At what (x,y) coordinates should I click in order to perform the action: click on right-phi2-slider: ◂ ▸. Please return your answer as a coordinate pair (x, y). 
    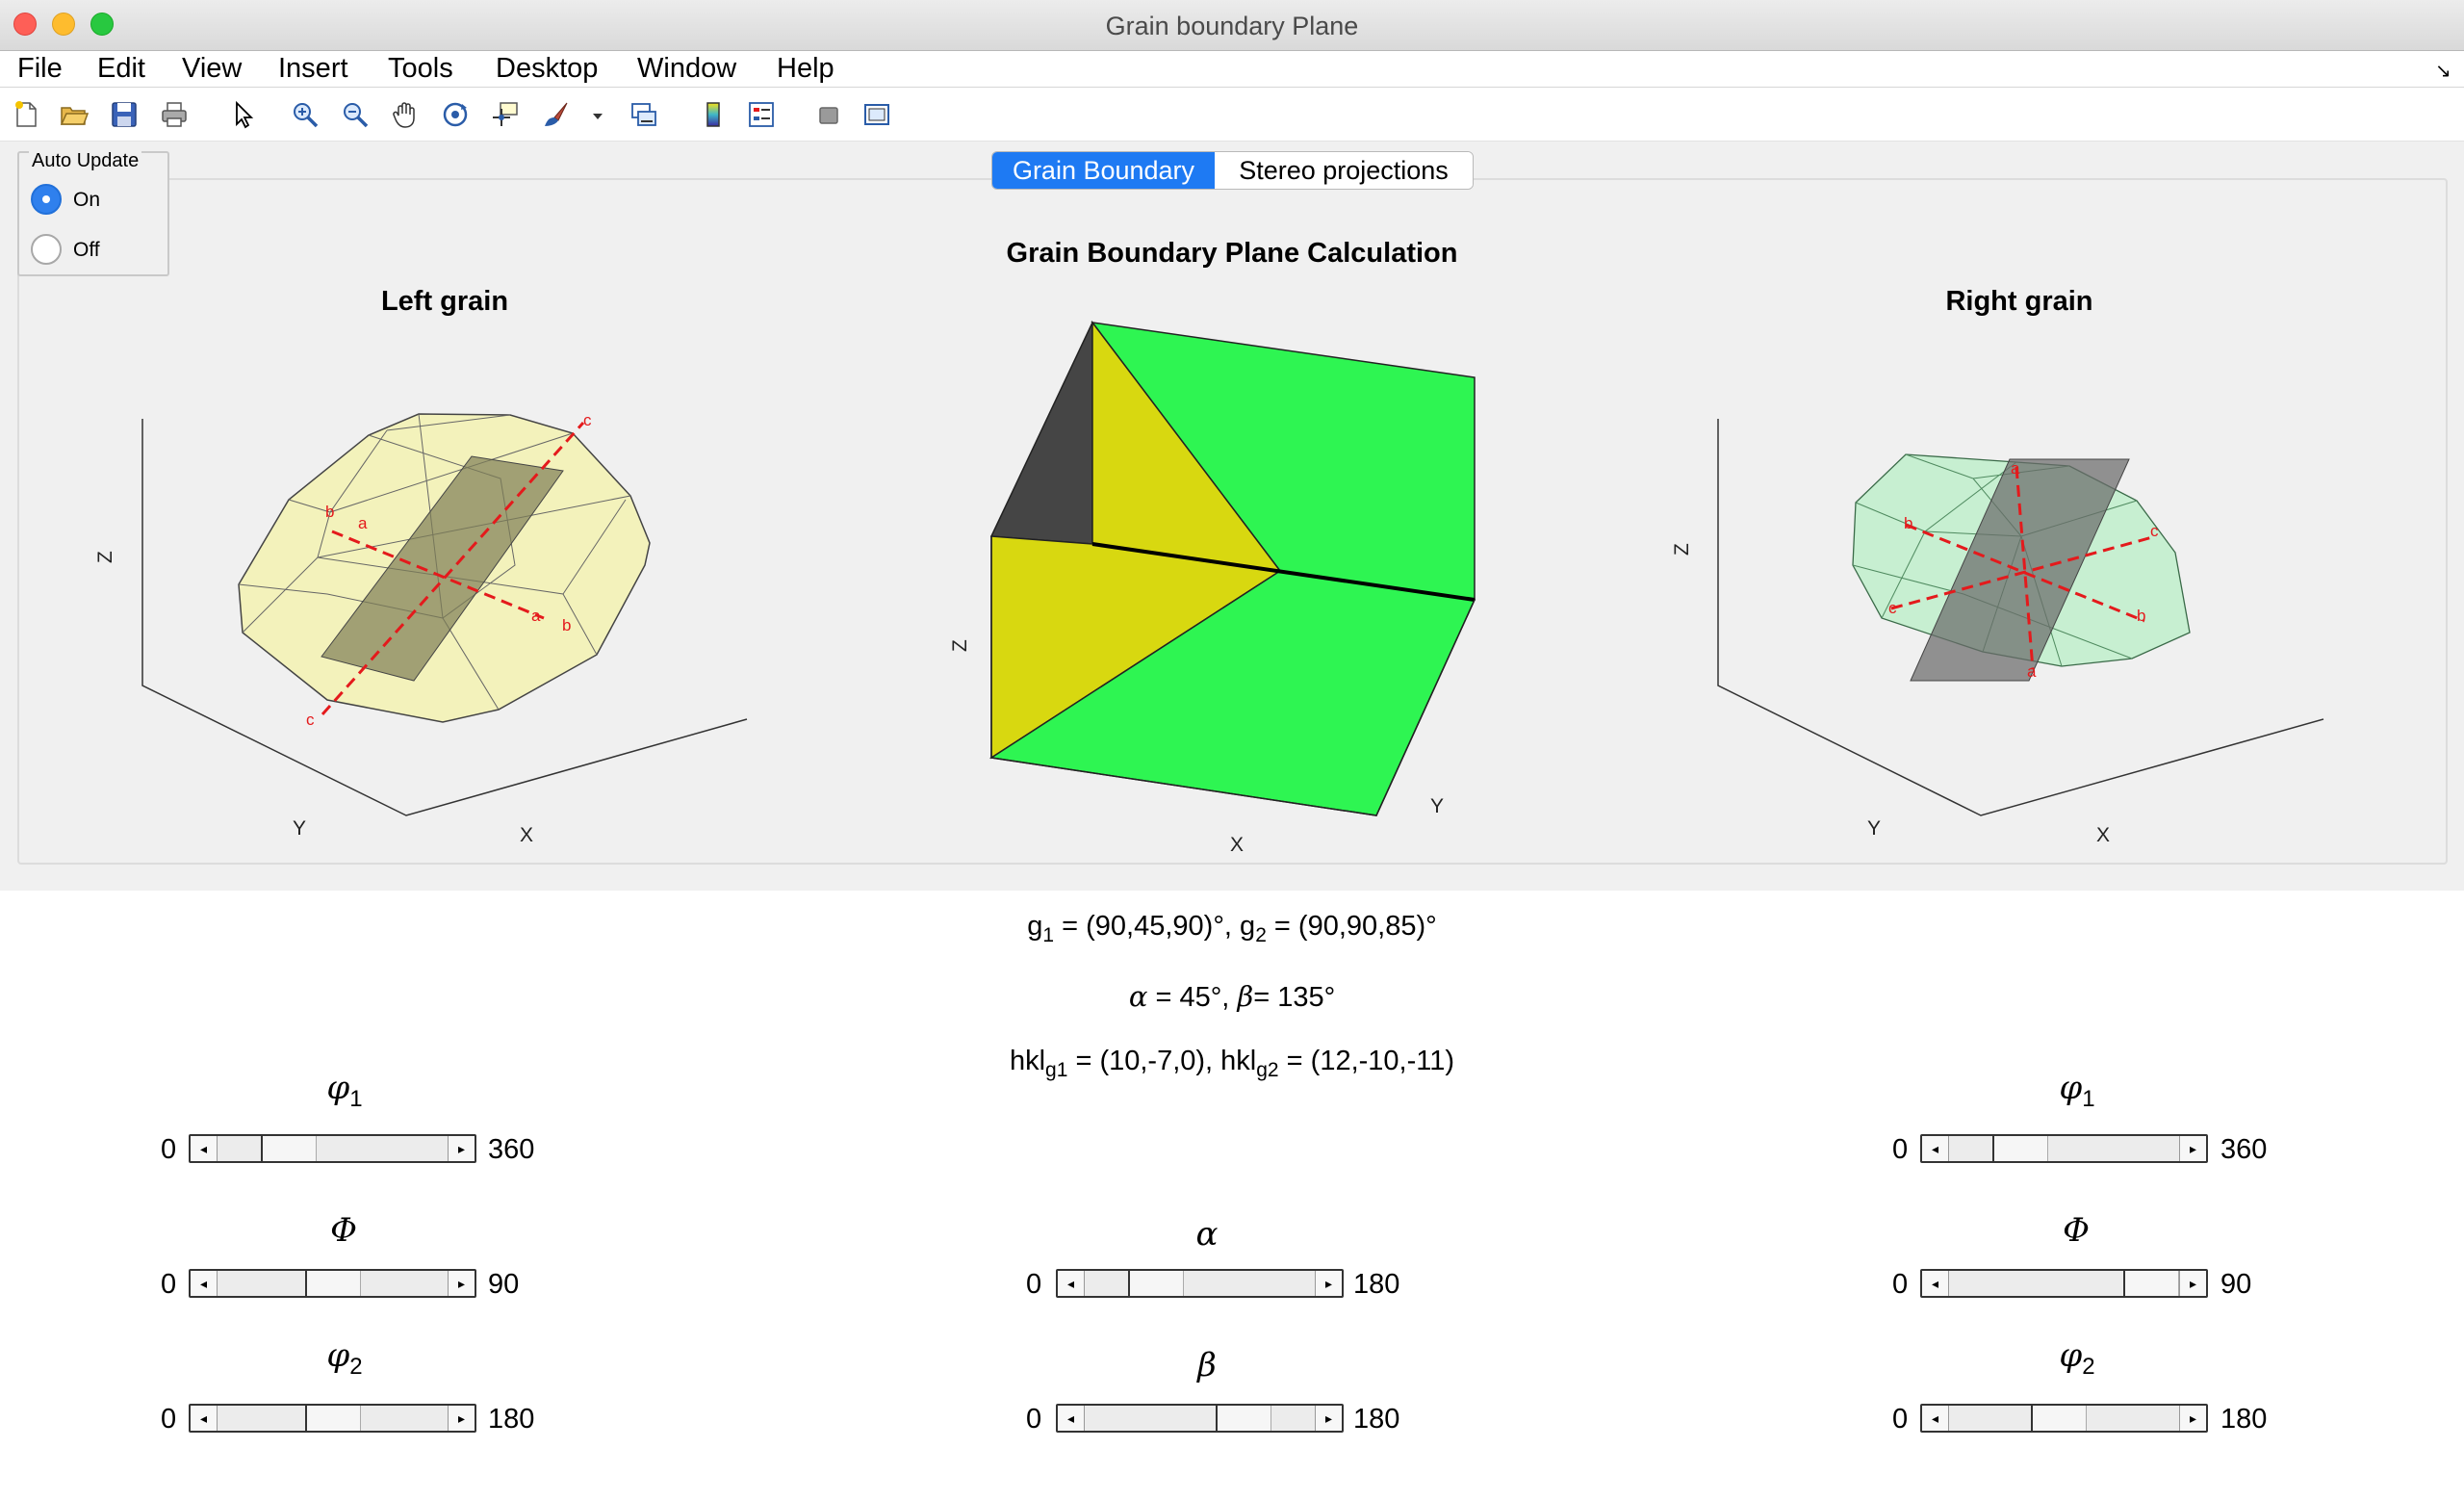
    Looking at the image, I should click on (2064, 1418).